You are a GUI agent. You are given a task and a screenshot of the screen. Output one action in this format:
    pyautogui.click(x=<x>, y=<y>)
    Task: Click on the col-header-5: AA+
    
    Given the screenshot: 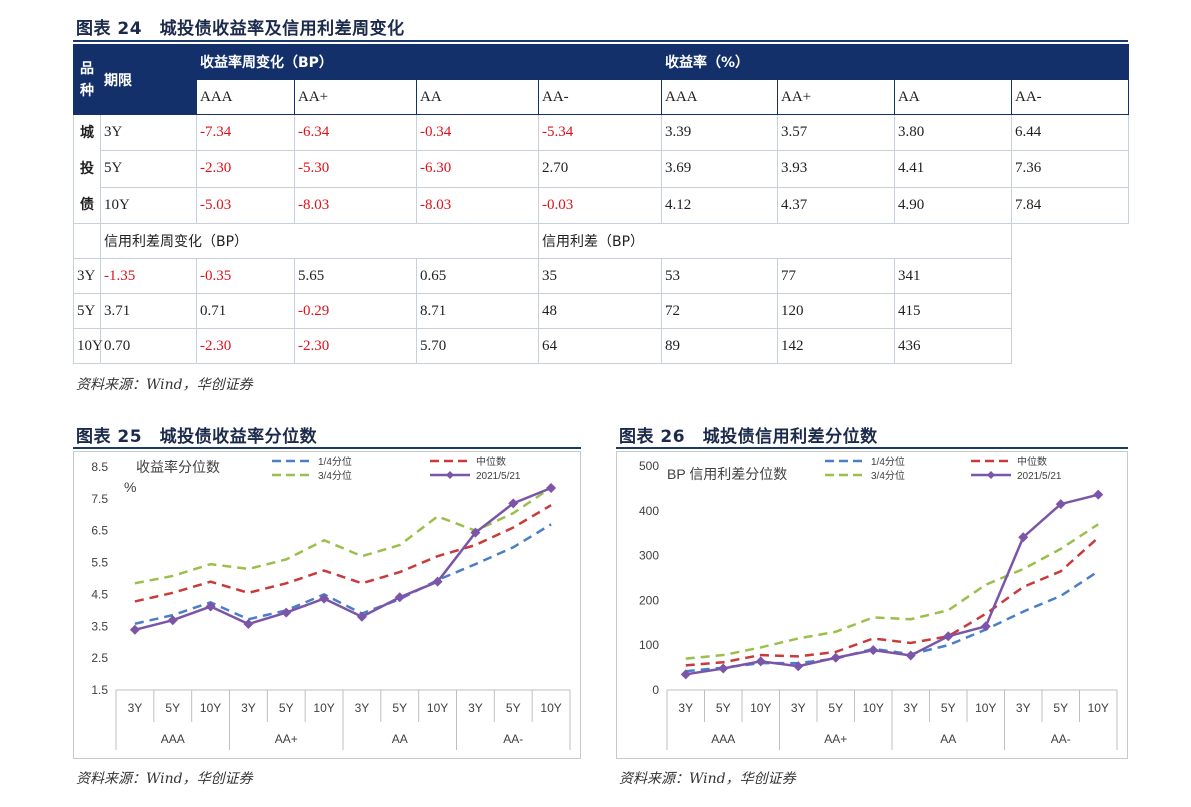 What is the action you would take?
    pyautogui.click(x=836, y=97)
    